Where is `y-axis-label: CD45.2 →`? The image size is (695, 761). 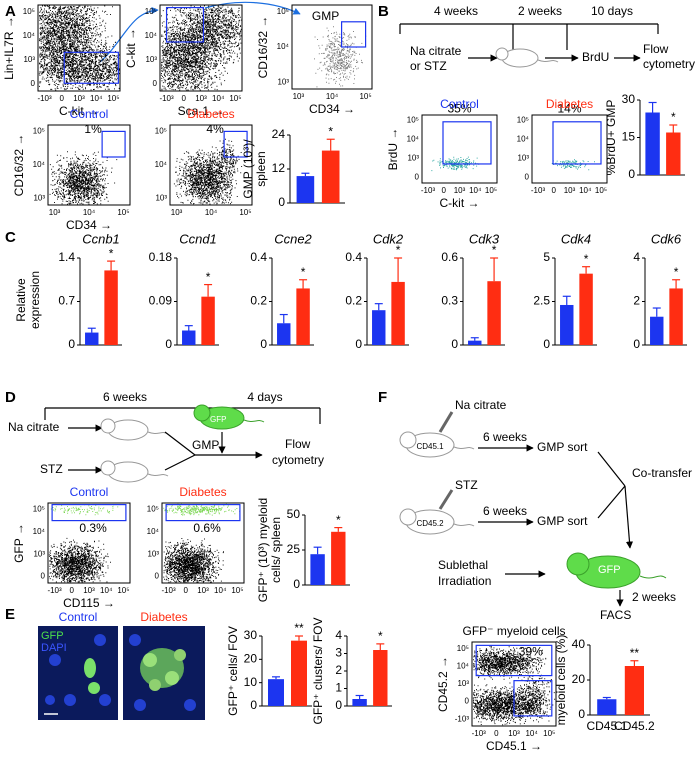 y-axis-label: CD45.2 → is located at coordinates (443, 684).